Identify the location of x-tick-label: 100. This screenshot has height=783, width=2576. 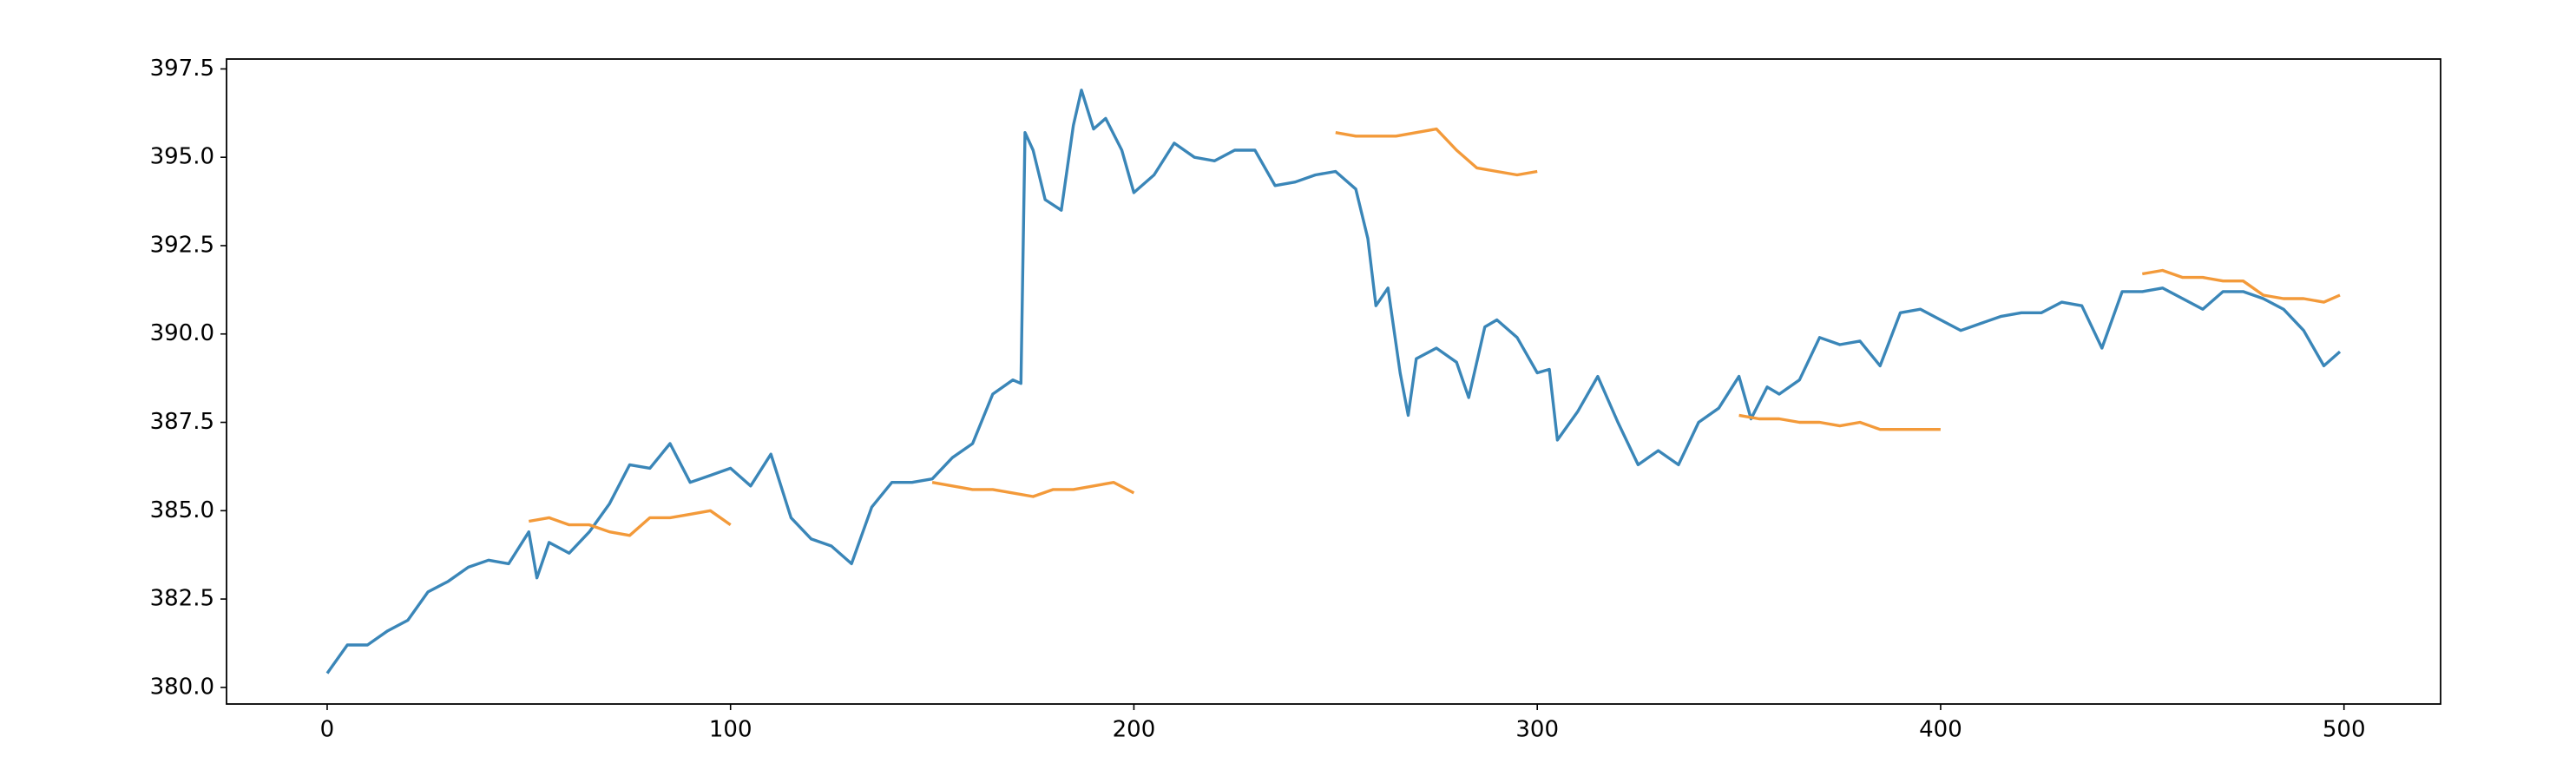
(730, 730).